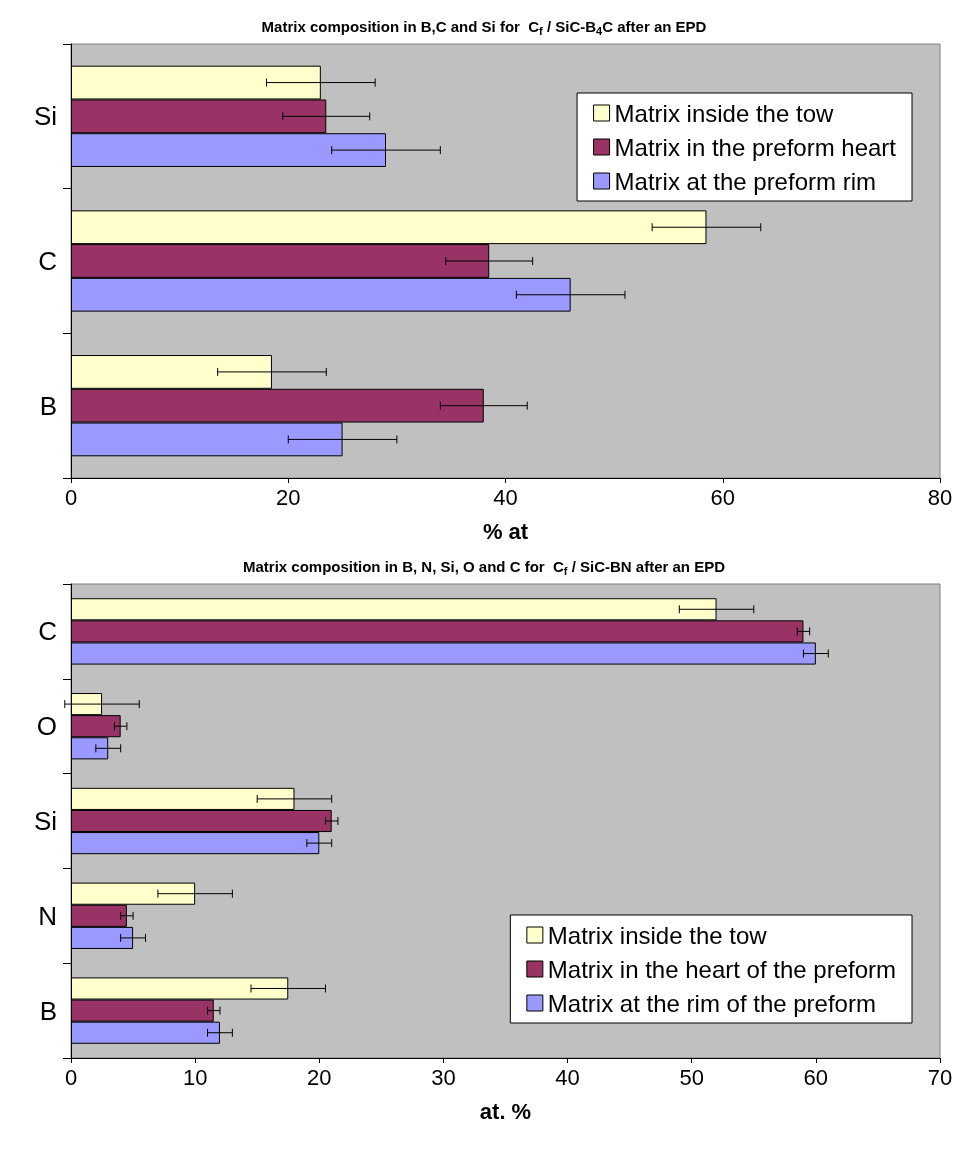  What do you see at coordinates (721, 969) in the screenshot?
I see `legend-label: Matrix in the heart of the preform` at bounding box center [721, 969].